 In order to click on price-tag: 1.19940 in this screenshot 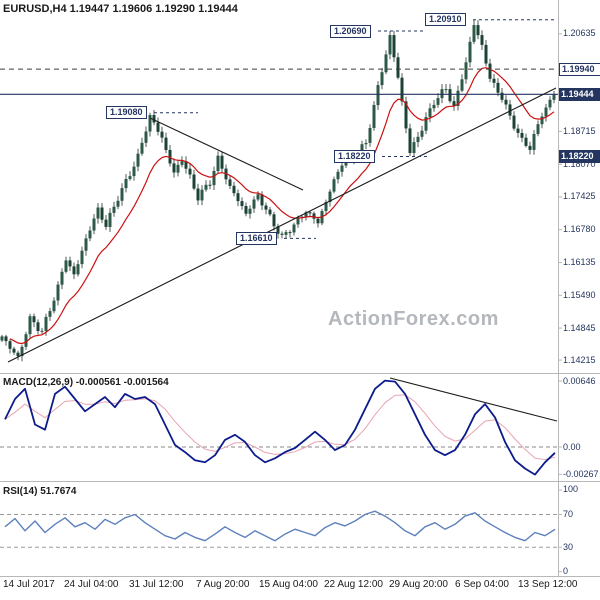, I will do `click(579, 69)`.